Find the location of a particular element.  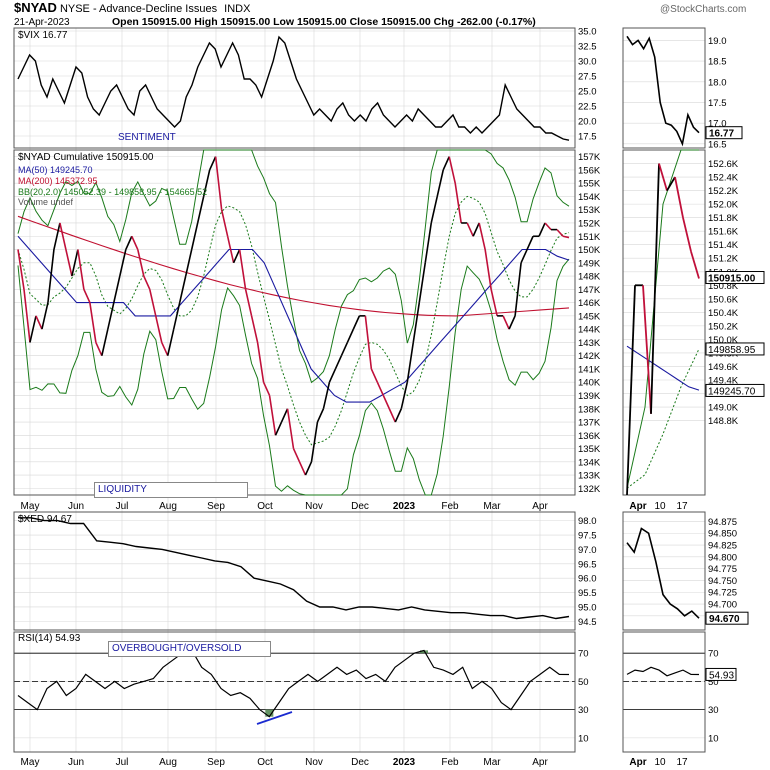

rsi-zoom-y-tick: 10 is located at coordinates (713, 738).